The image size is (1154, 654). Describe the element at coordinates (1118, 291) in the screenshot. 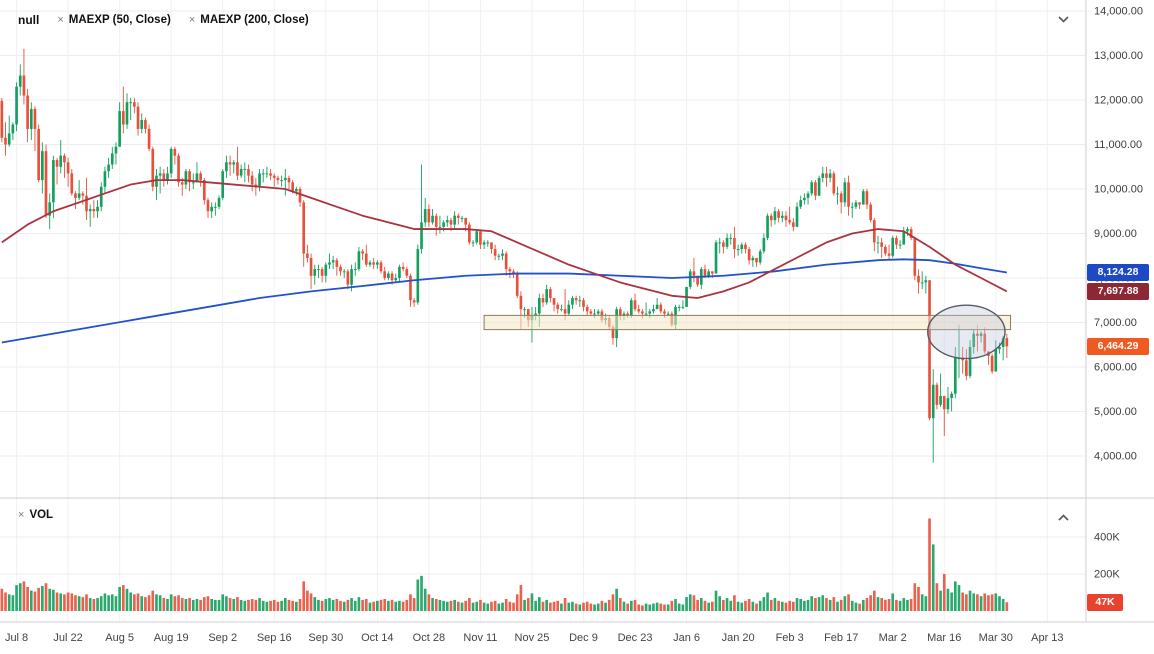

I see `ma50-value-badge: 7,697.88` at that location.